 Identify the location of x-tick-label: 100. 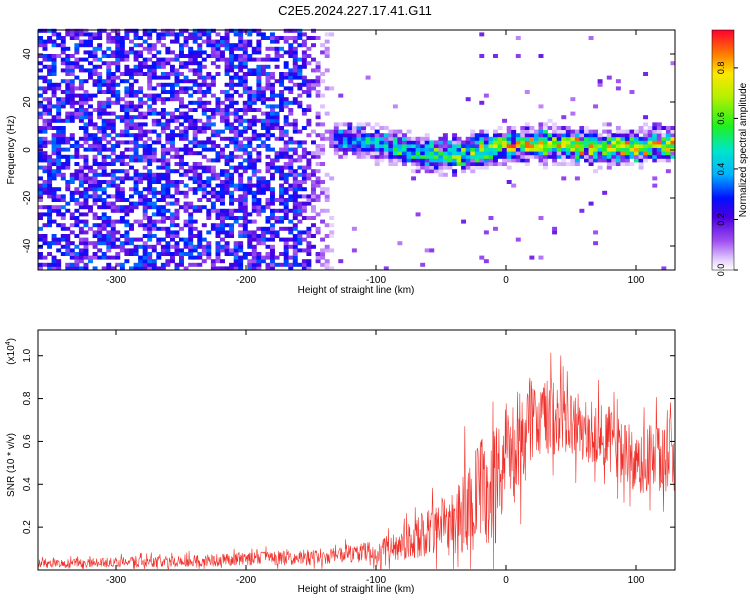
(636, 580).